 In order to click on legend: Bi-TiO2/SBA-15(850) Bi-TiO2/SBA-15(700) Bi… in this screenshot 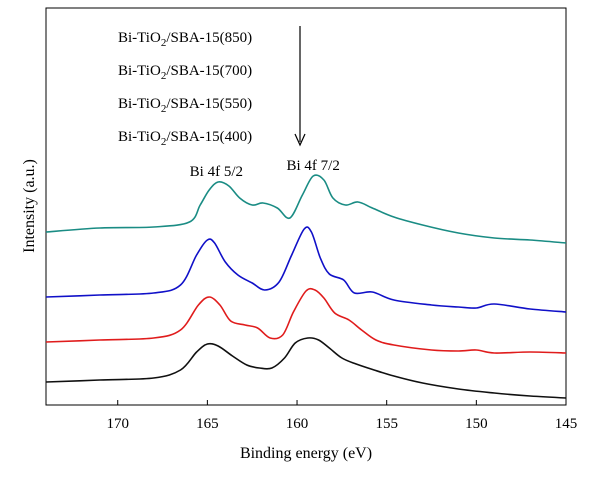, I will do `click(212, 87)`.